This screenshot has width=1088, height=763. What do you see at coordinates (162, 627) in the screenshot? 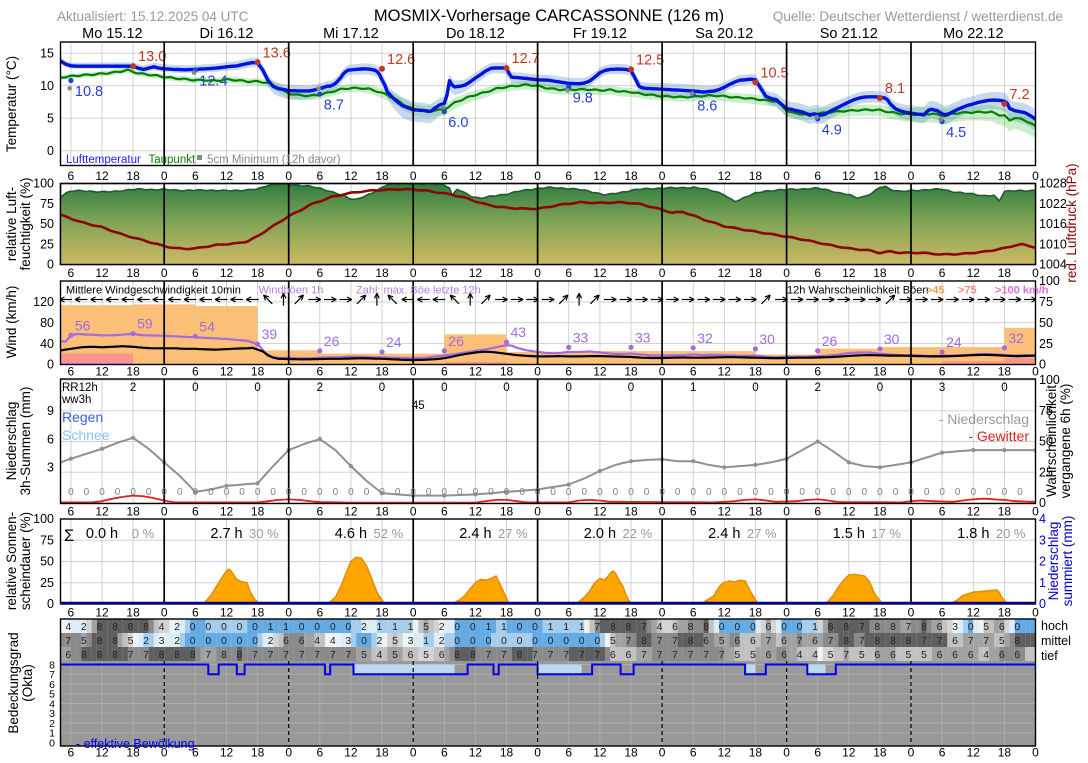
I see `svg-text: 4` at bounding box center [162, 627].